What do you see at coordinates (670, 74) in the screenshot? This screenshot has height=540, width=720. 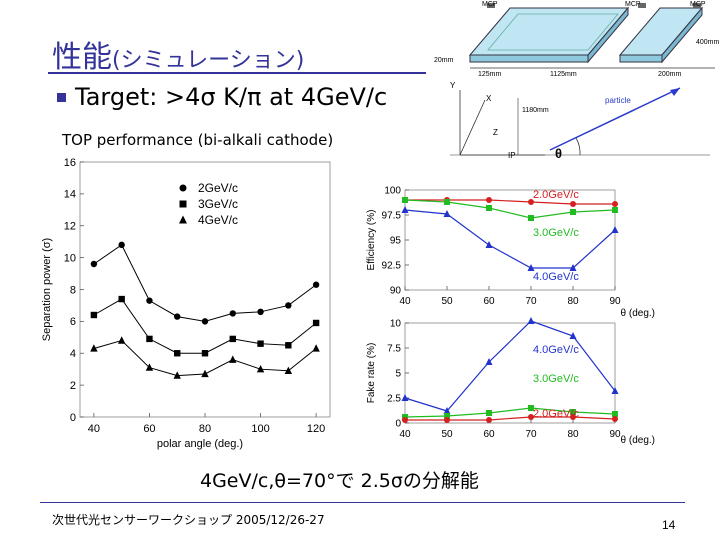 I see `dimension-label: 200mm` at bounding box center [670, 74].